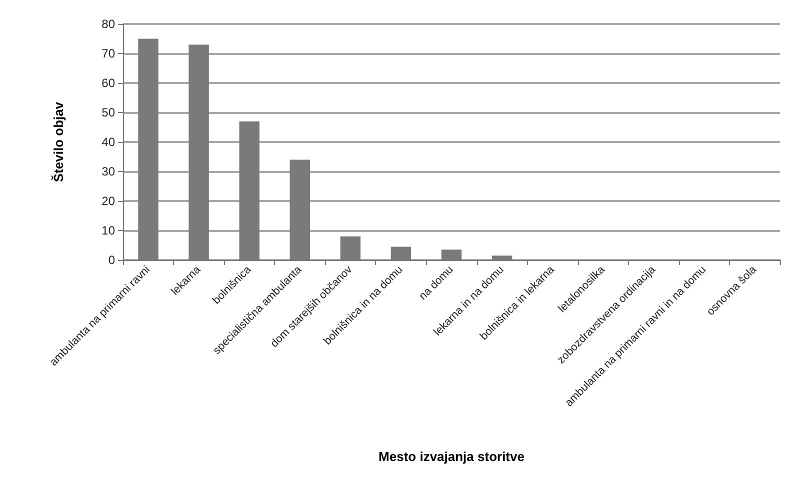 This screenshot has height=492, width=796. I want to click on y-tick-label: 80, so click(109, 24).